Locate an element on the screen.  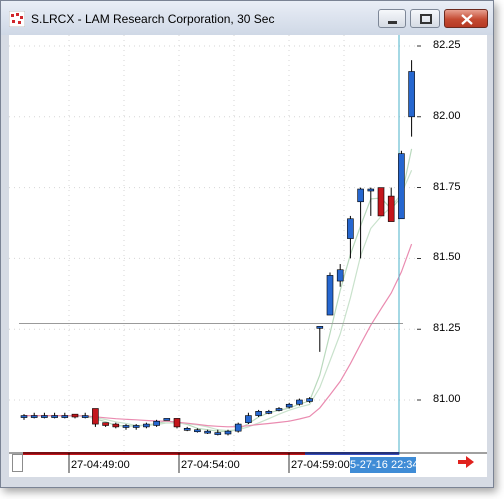
maximize-icon is located at coordinates (426, 19).